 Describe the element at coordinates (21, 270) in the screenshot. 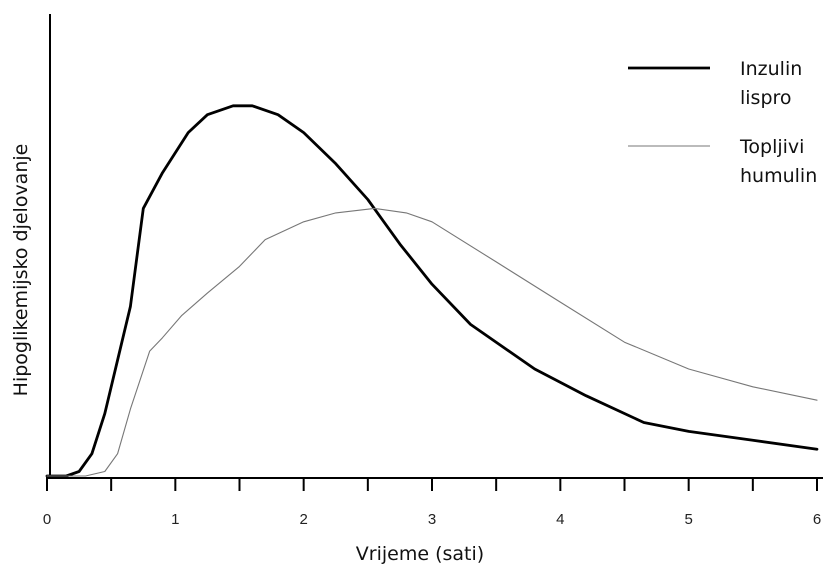

I see `y-axis-title: Hipoglikemijsko djelovanje` at that location.